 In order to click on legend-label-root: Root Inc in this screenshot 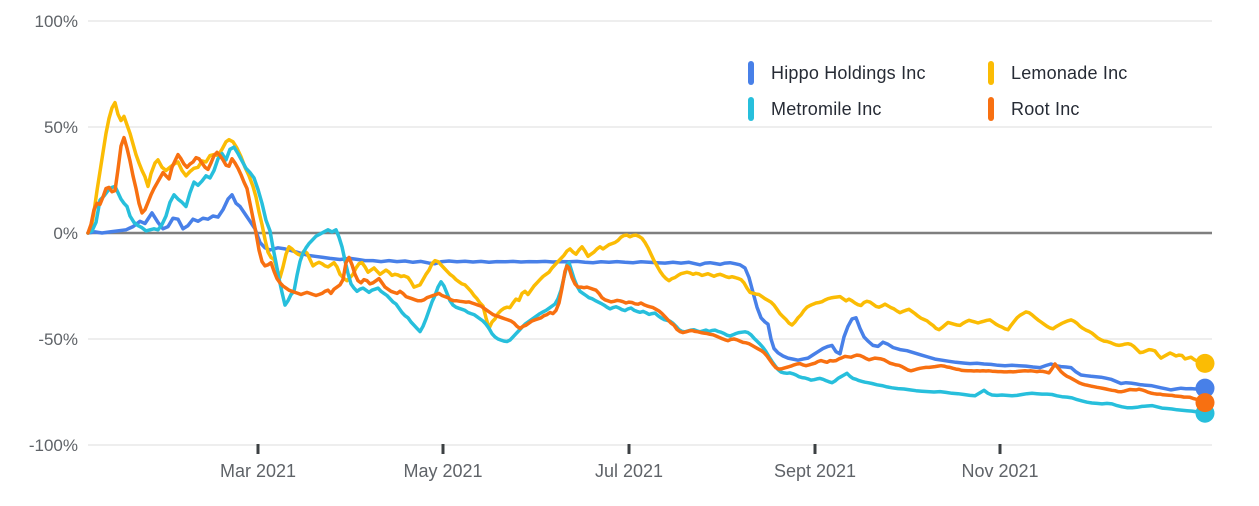, I will do `click(1045, 108)`.